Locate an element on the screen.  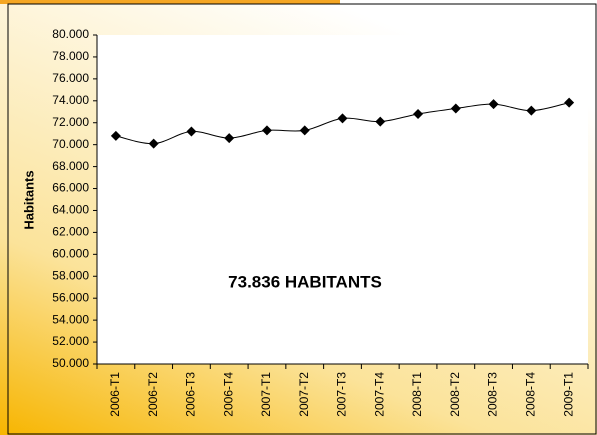
y-tick-label: 56.000 is located at coordinates (70, 297).